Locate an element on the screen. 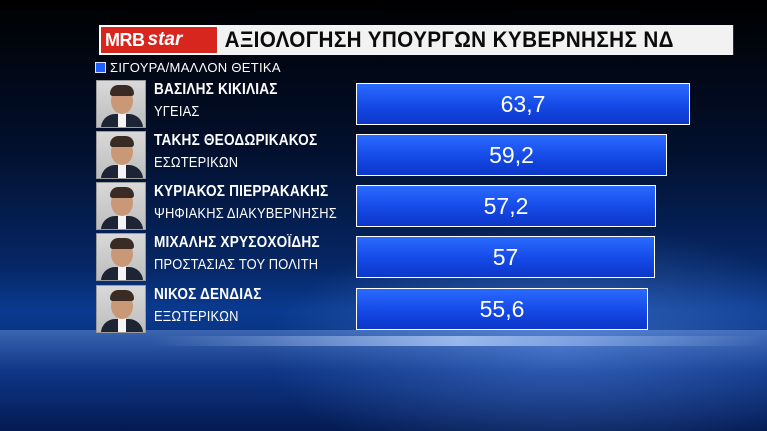 This screenshot has height=431, width=767. bar-value-label: 57,2 is located at coordinates (506, 205).